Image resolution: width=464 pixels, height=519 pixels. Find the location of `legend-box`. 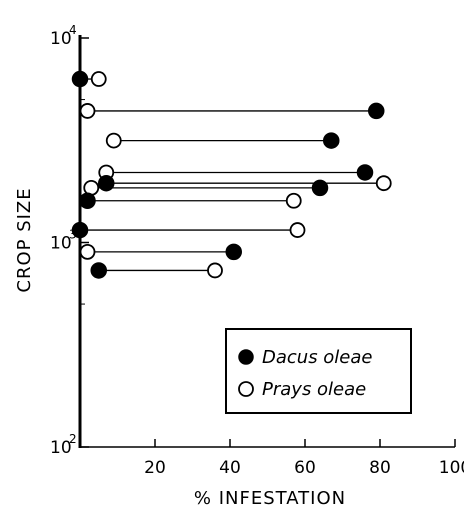

legend-box is located at coordinates (318, 371).